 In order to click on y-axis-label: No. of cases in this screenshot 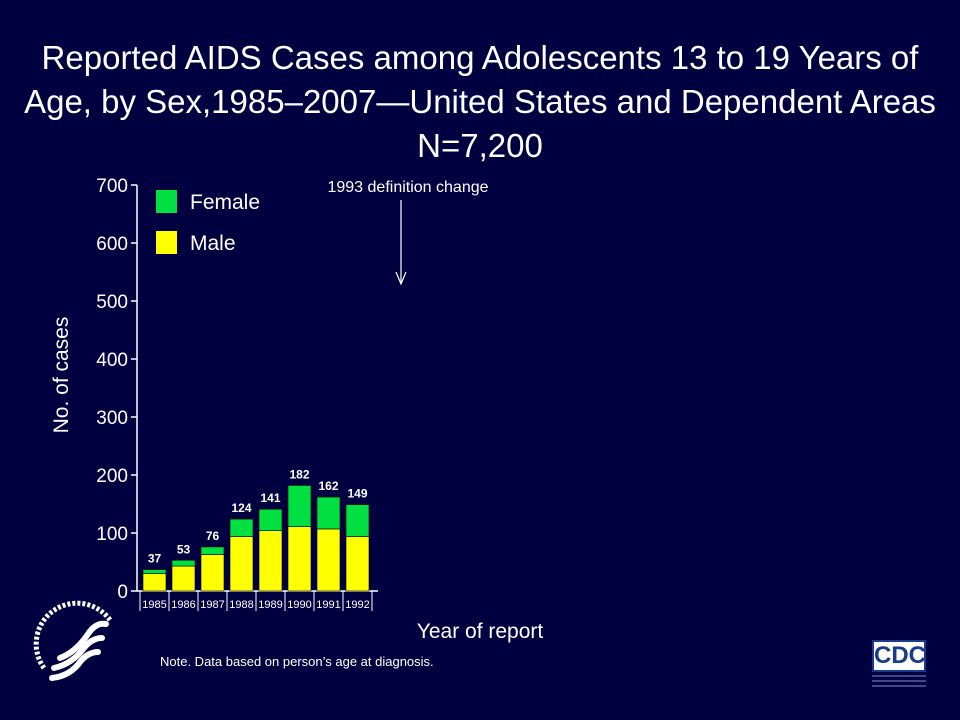, I will do `click(61, 375)`.